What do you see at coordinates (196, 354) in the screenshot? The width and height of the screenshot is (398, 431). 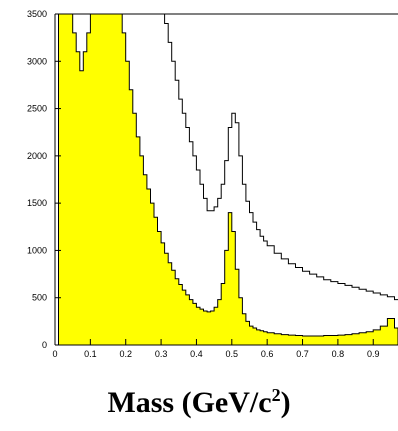 I see `x-tick-label: 0.4` at bounding box center [196, 354].